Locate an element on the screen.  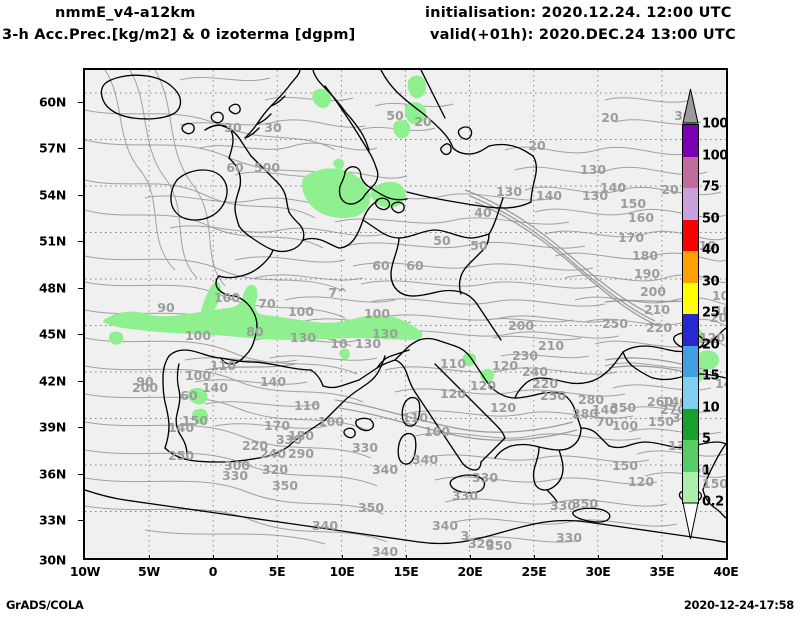
colorbar-tick-label: 40 is located at coordinates (711, 250).